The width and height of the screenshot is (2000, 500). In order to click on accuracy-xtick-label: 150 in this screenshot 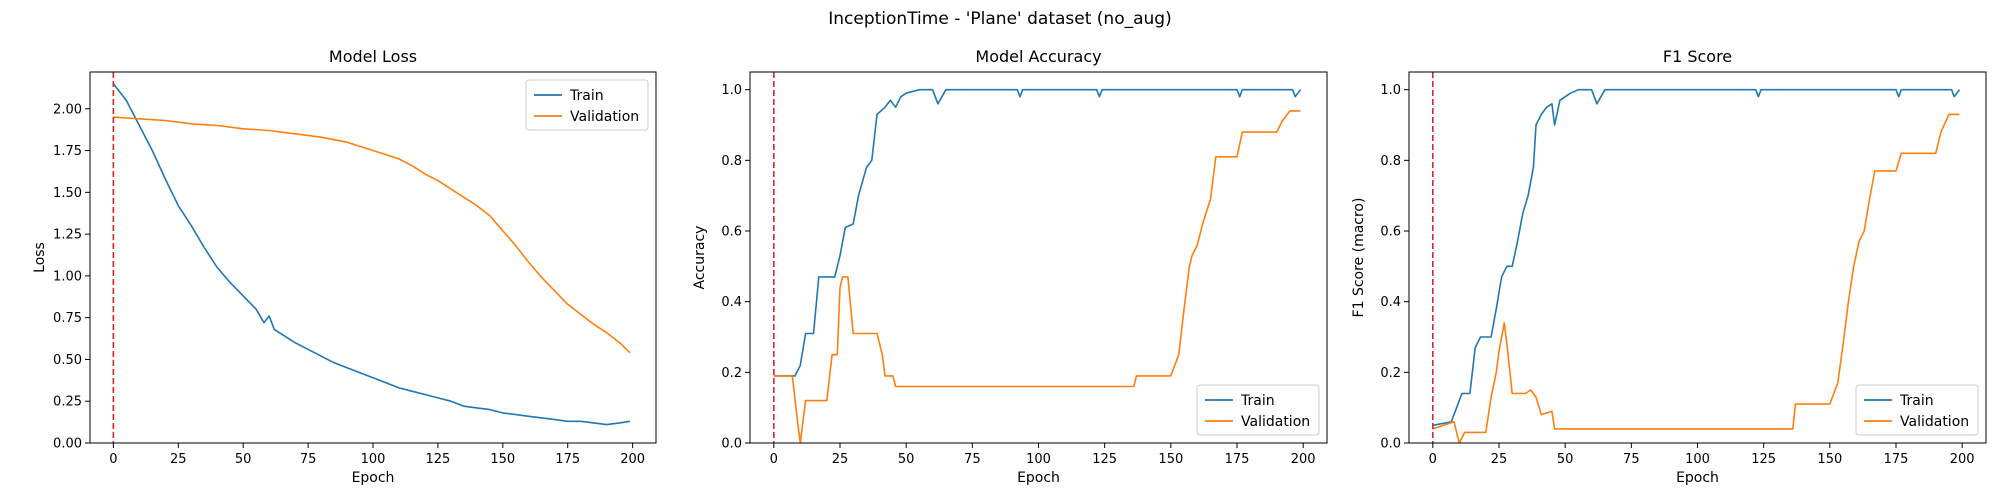, I will do `click(1170, 459)`.